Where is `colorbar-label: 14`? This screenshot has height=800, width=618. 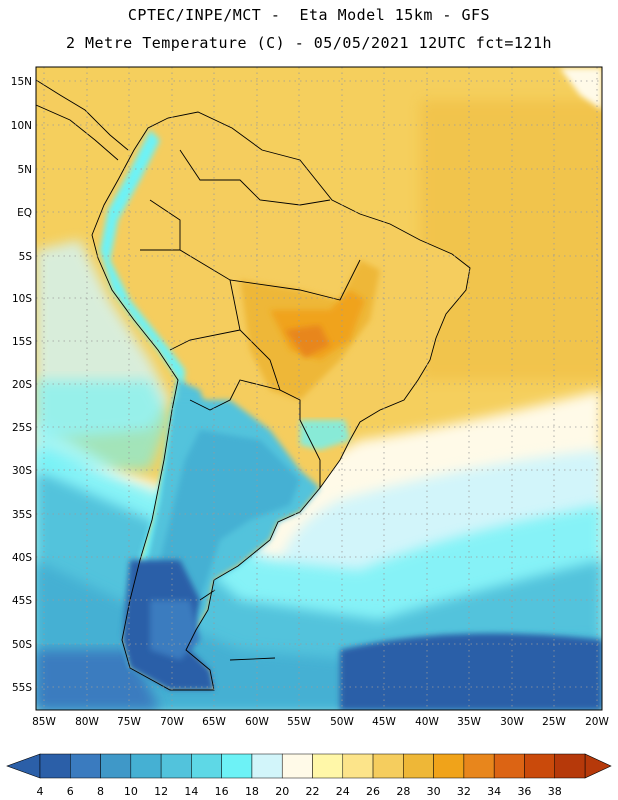 colorbar-label: 14 is located at coordinates (191, 791).